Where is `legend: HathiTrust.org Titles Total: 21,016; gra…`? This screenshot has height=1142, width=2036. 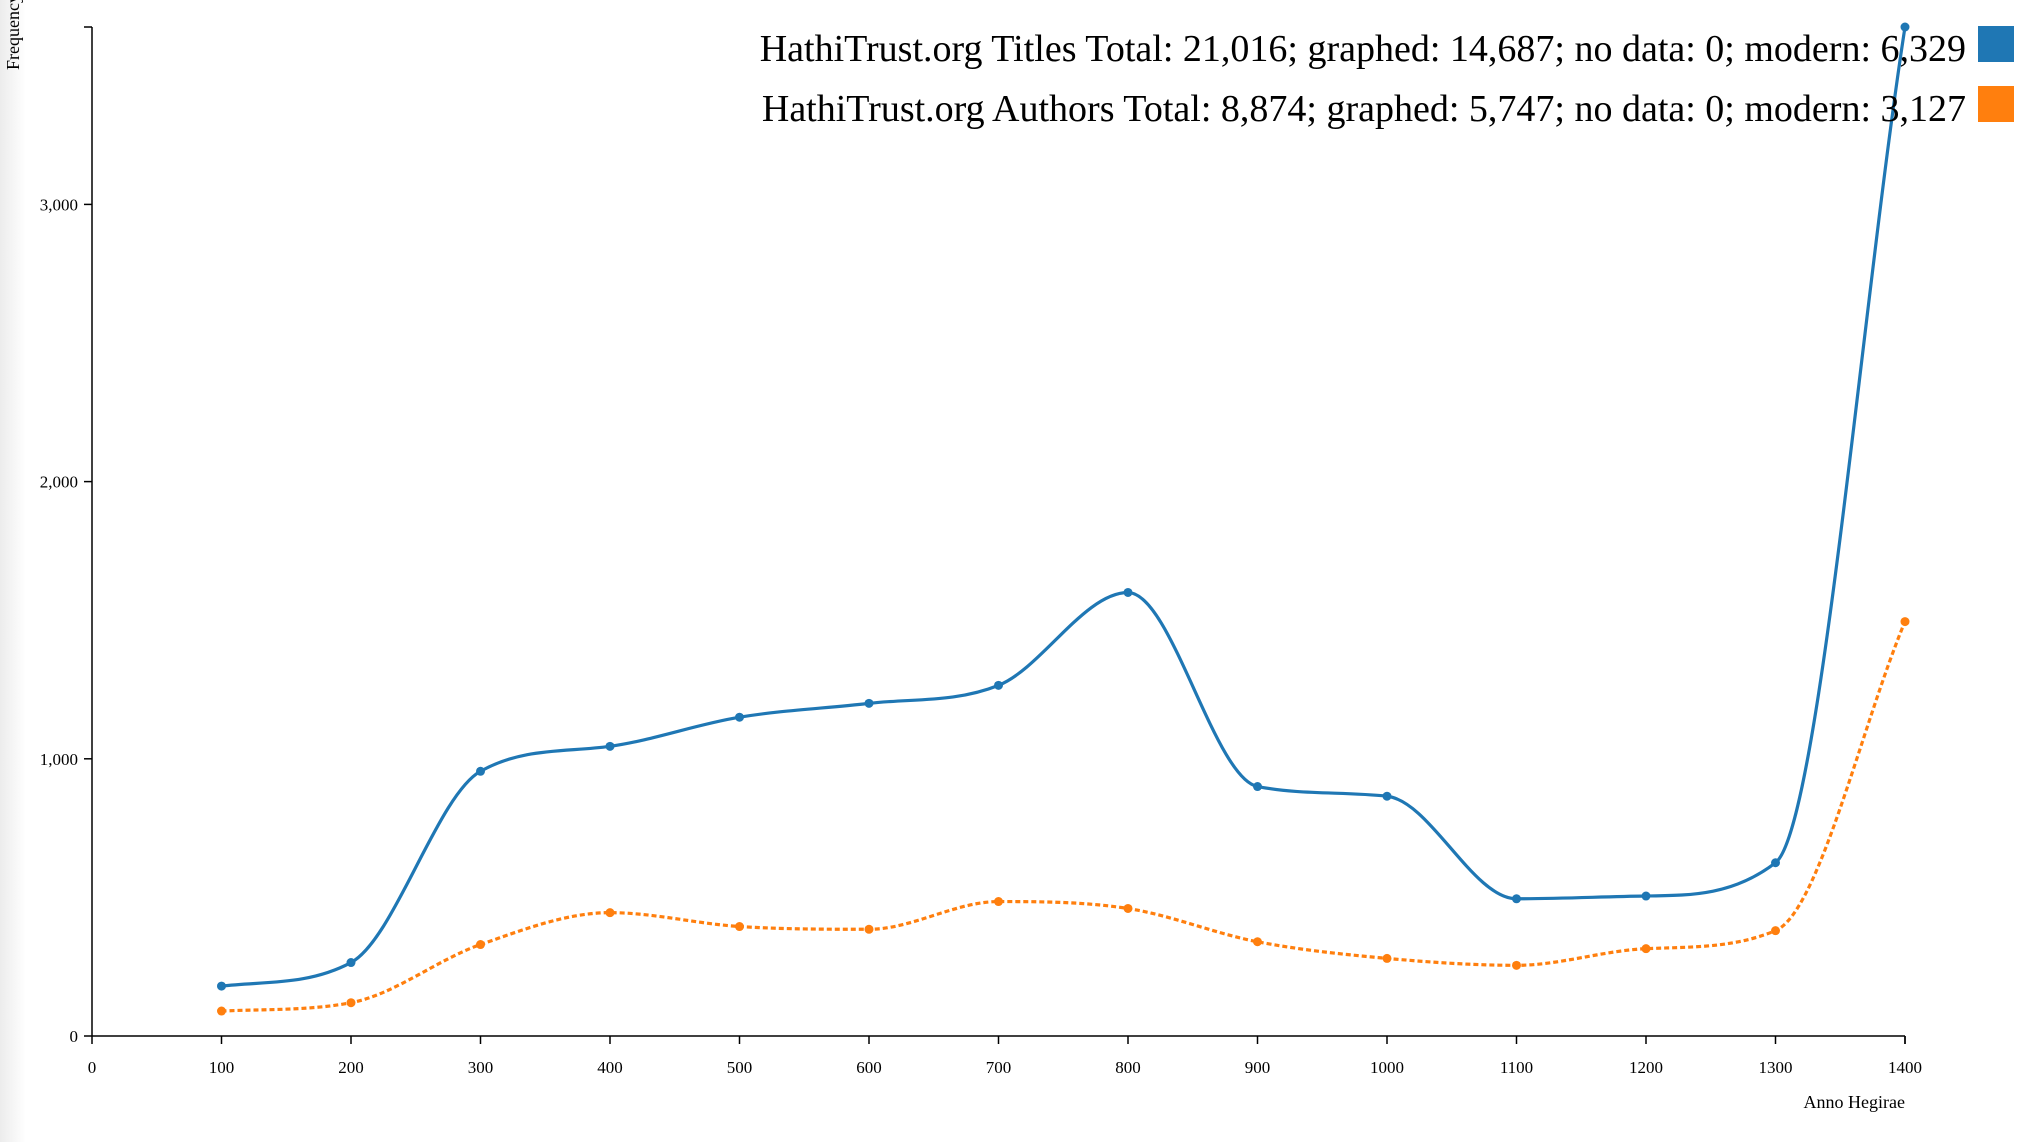
legend: HathiTrust.org Titles Total: 21,016; gra… is located at coordinates (1387, 78).